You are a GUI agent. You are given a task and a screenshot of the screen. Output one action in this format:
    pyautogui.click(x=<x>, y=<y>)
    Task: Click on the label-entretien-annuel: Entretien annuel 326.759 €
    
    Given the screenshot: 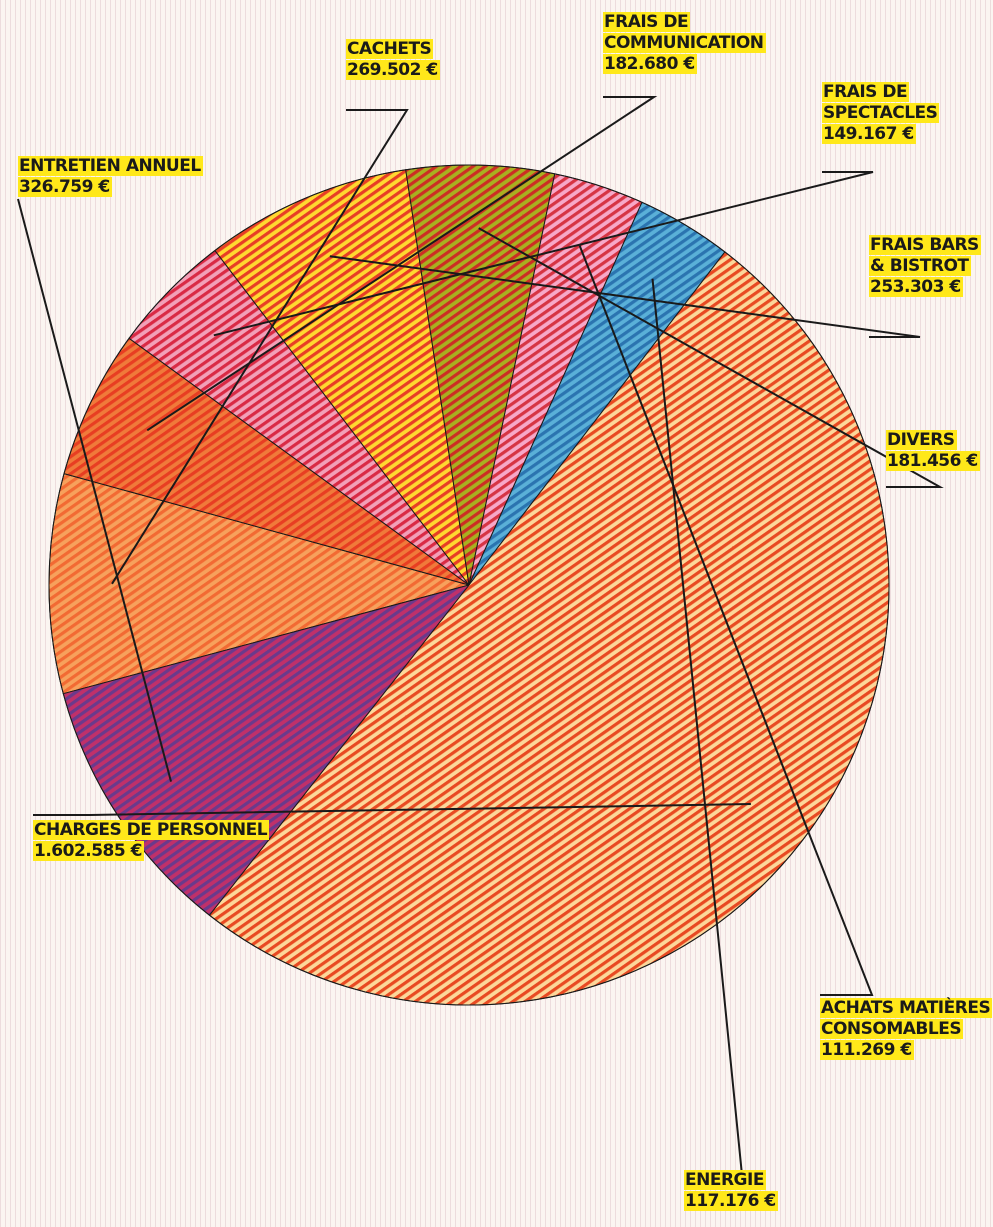 What is the action you would take?
    pyautogui.click(x=110, y=177)
    